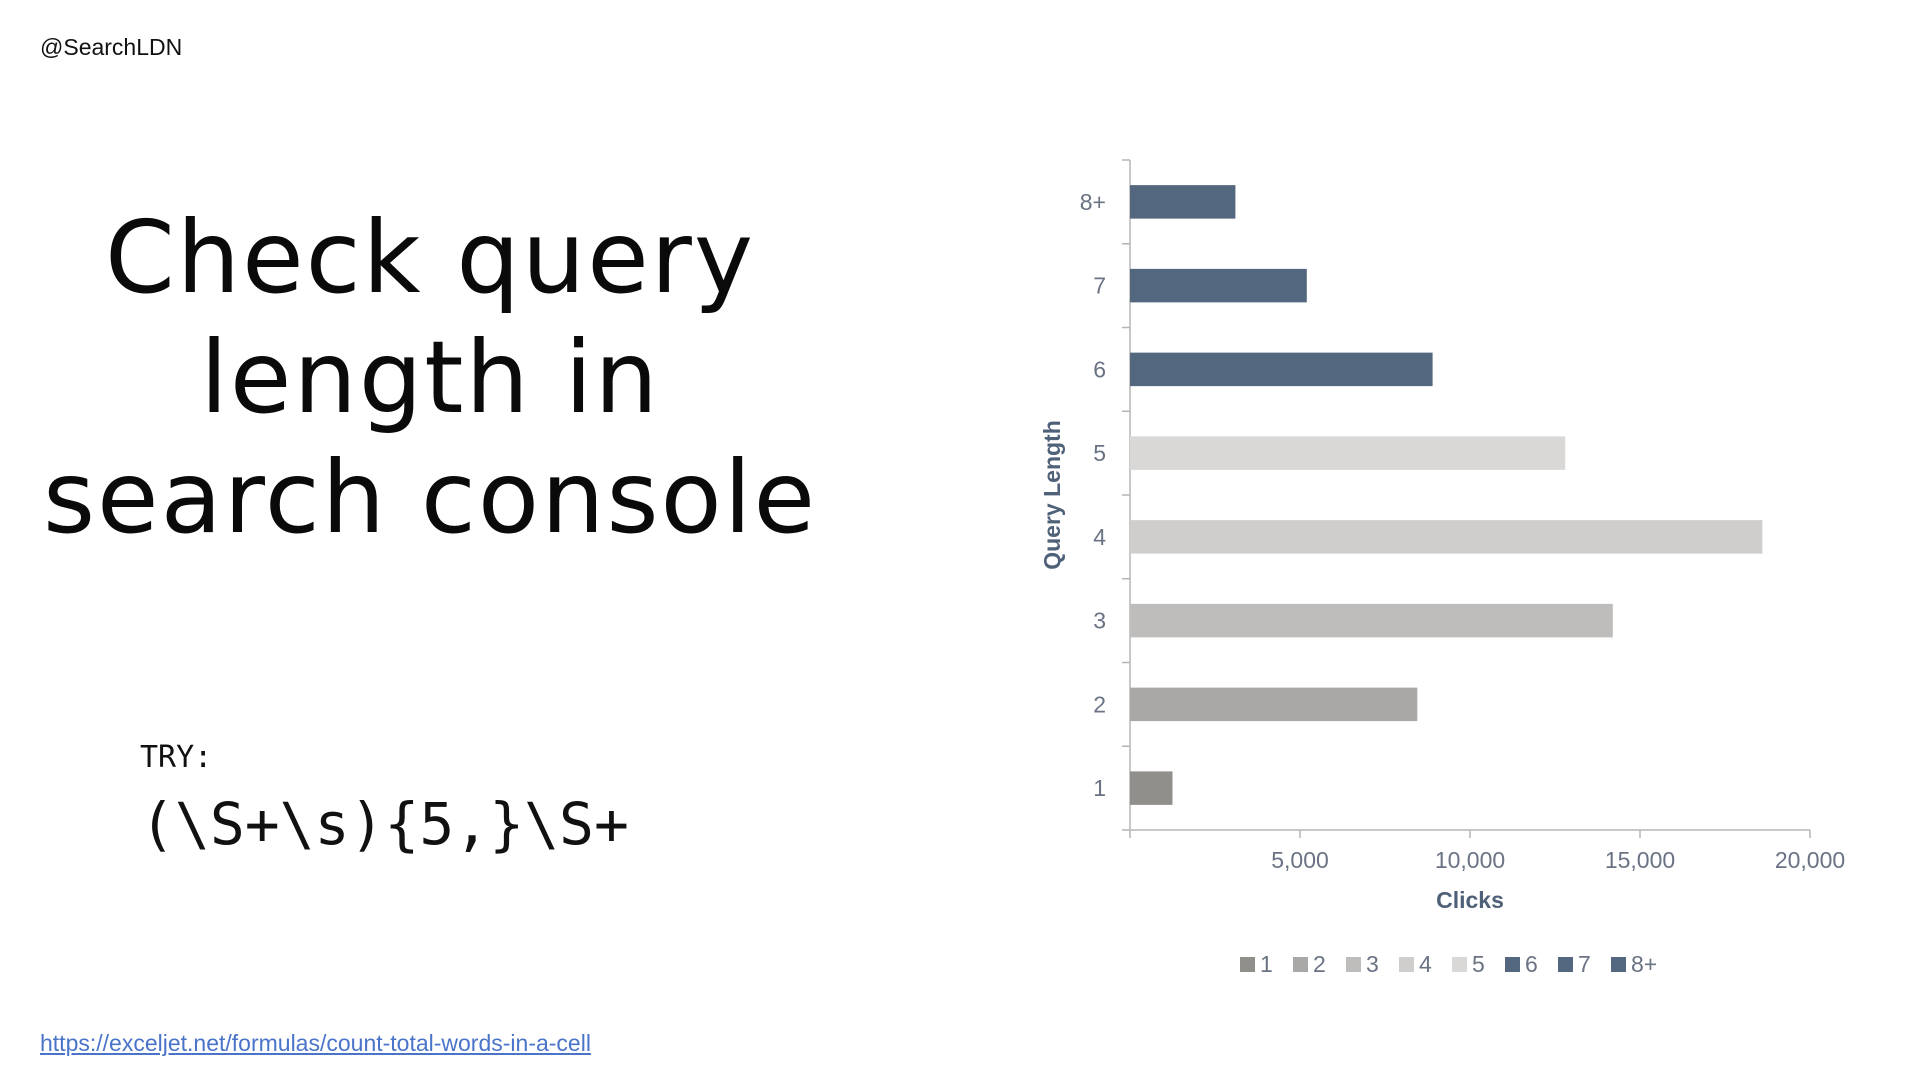 Image resolution: width=1920 pixels, height=1080 pixels. What do you see at coordinates (1644, 964) in the screenshot?
I see `legend-label-8+: 8+` at bounding box center [1644, 964].